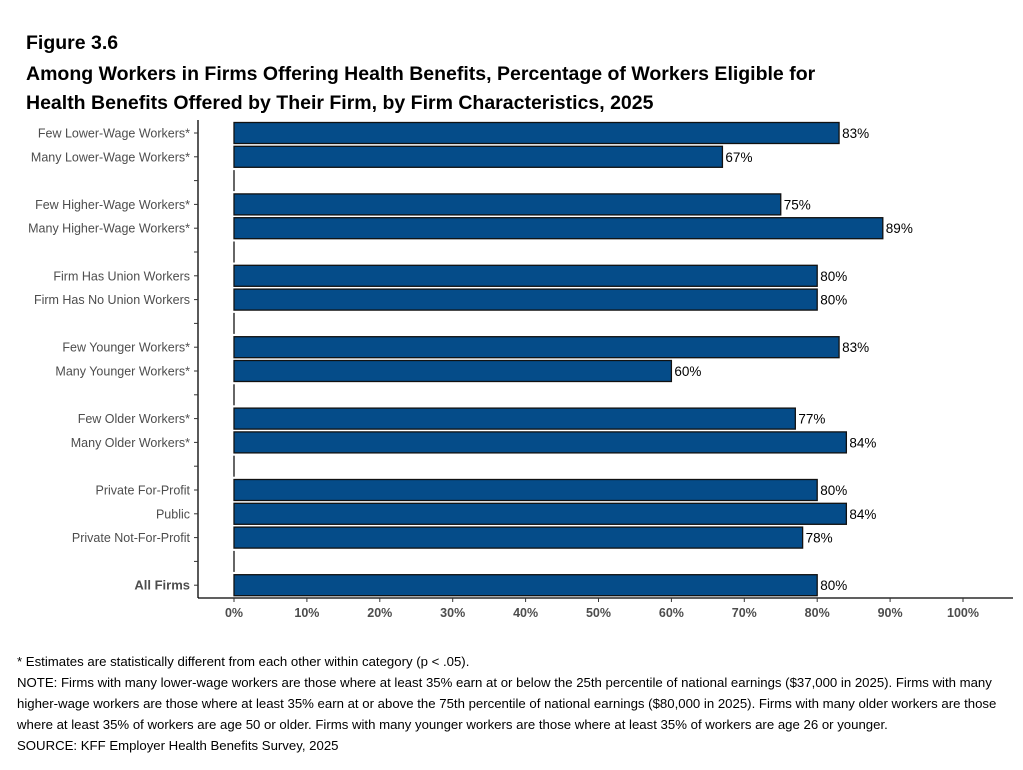  Describe the element at coordinates (963, 613) in the screenshot. I see `x-tick-label: 100%` at that location.